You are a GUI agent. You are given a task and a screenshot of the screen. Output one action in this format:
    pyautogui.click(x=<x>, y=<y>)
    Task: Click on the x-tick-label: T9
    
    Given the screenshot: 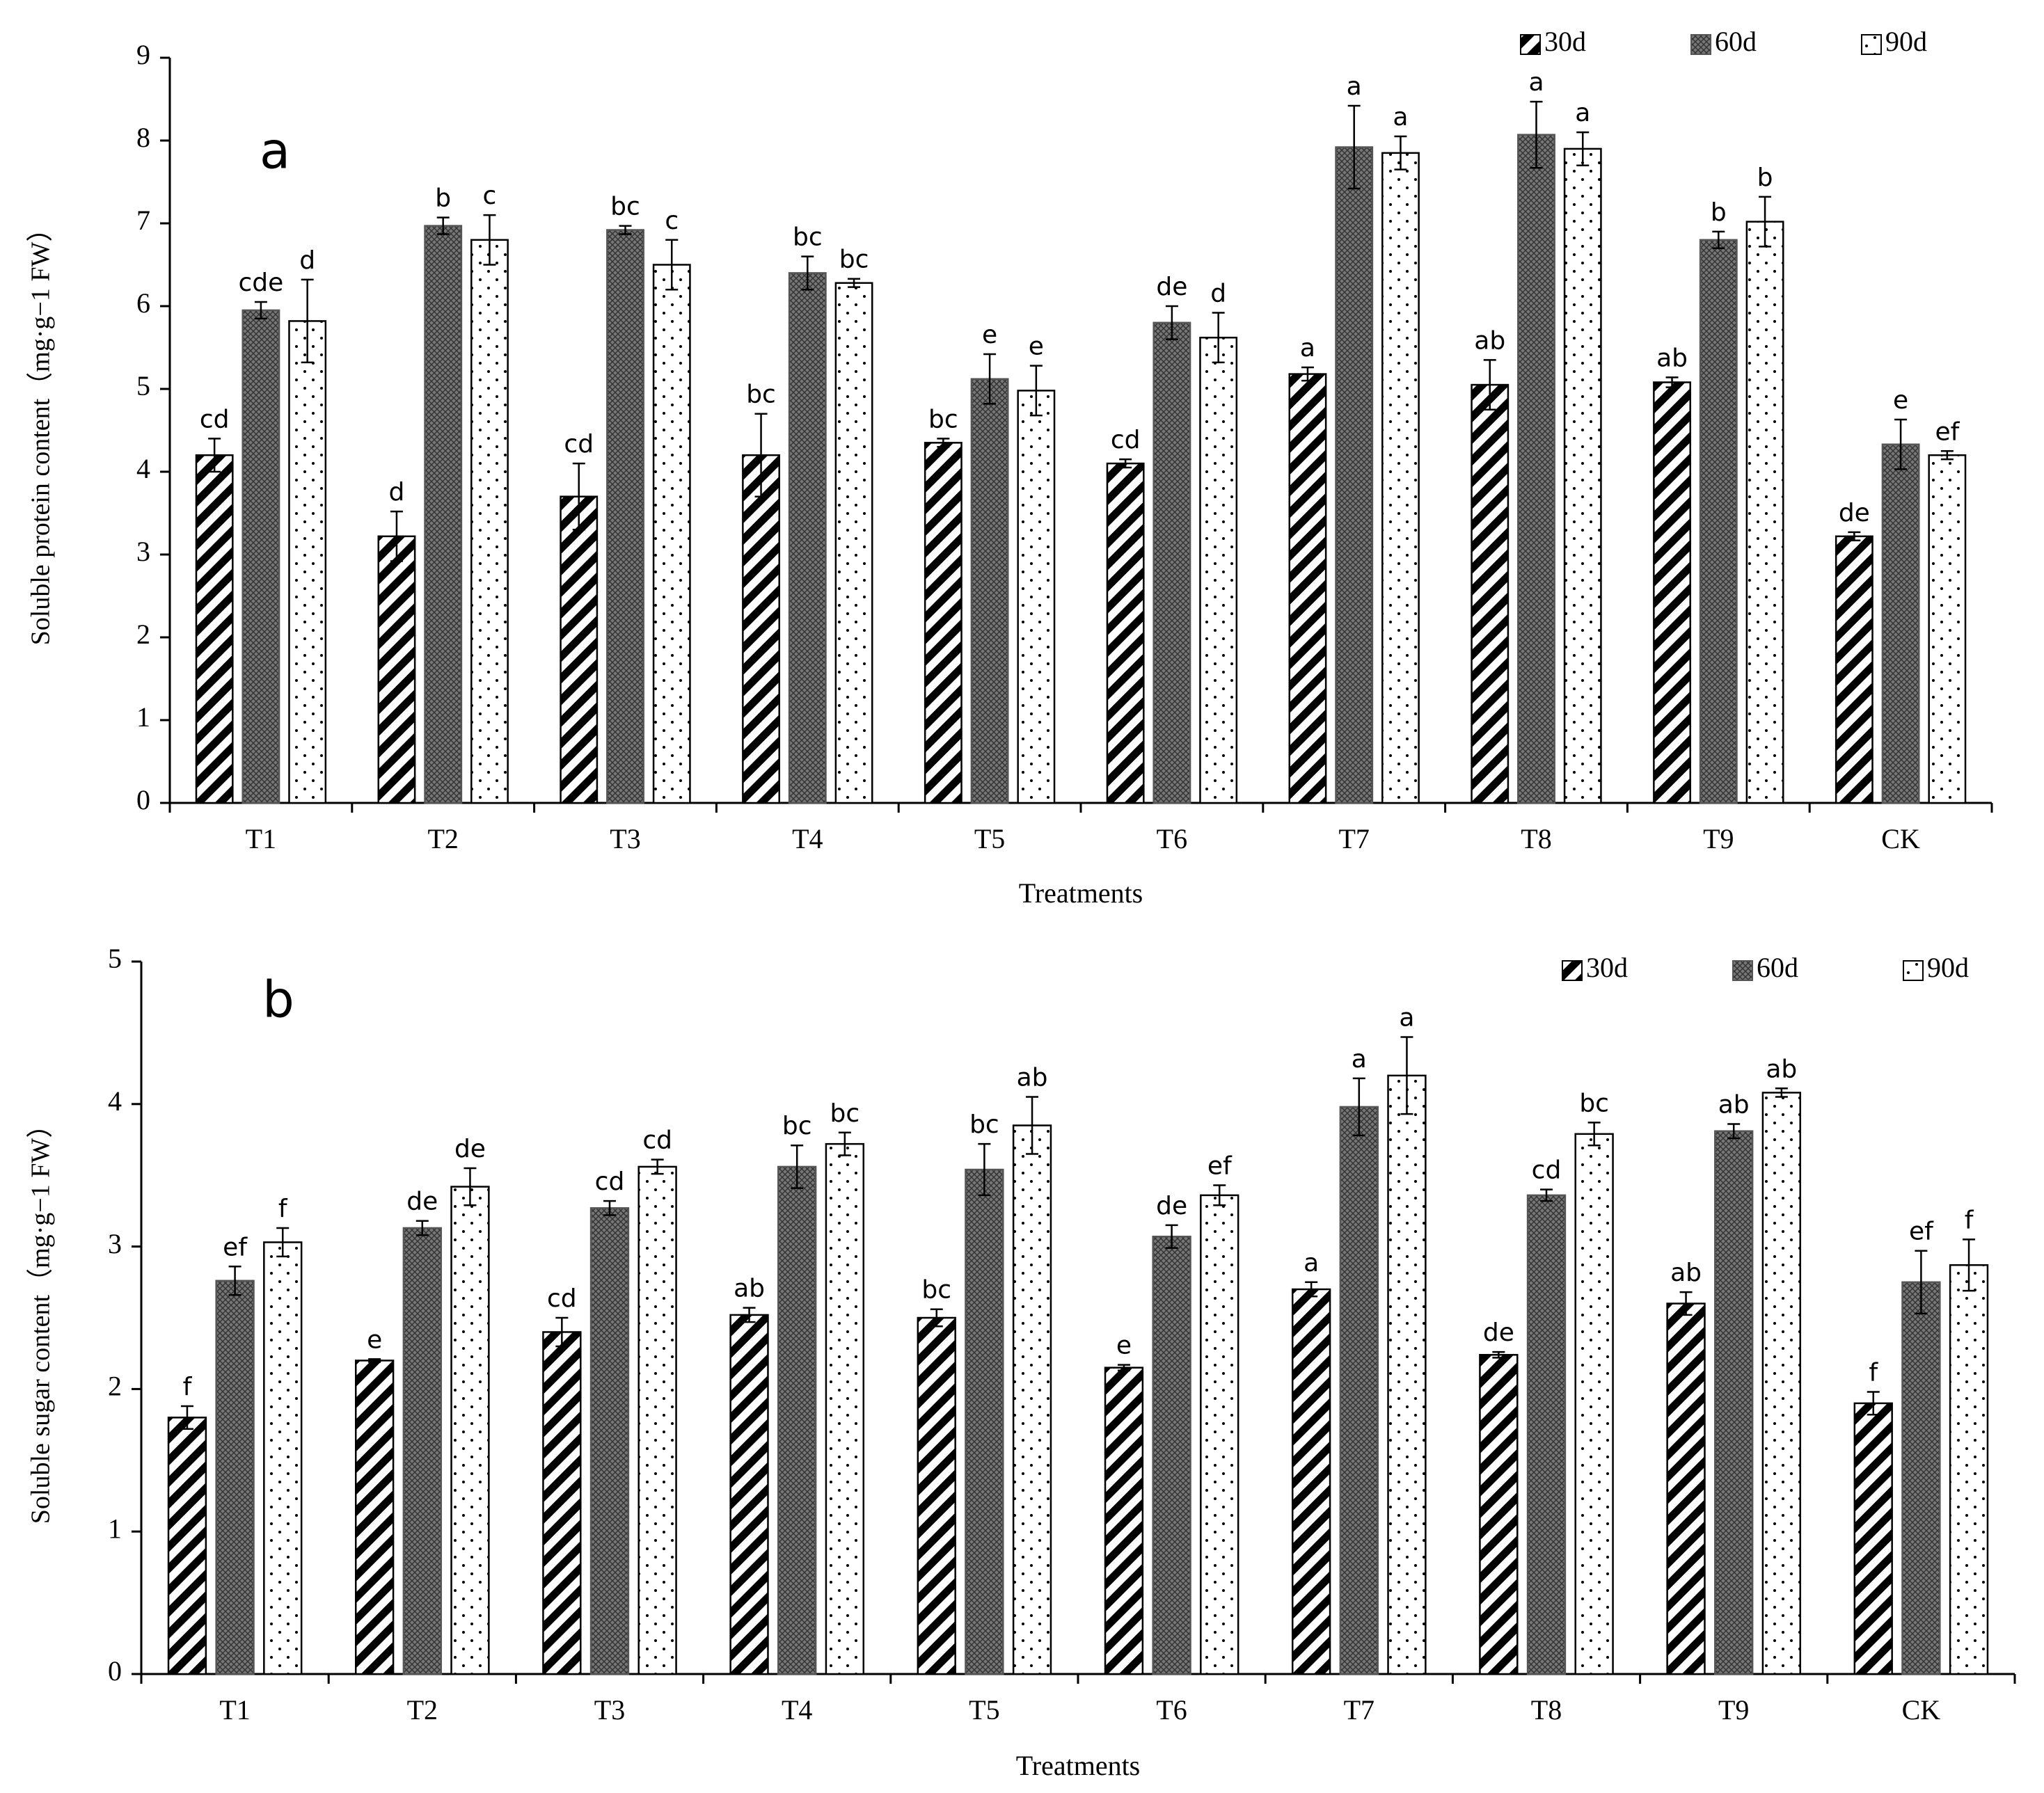 What is the action you would take?
    pyautogui.click(x=1733, y=1710)
    